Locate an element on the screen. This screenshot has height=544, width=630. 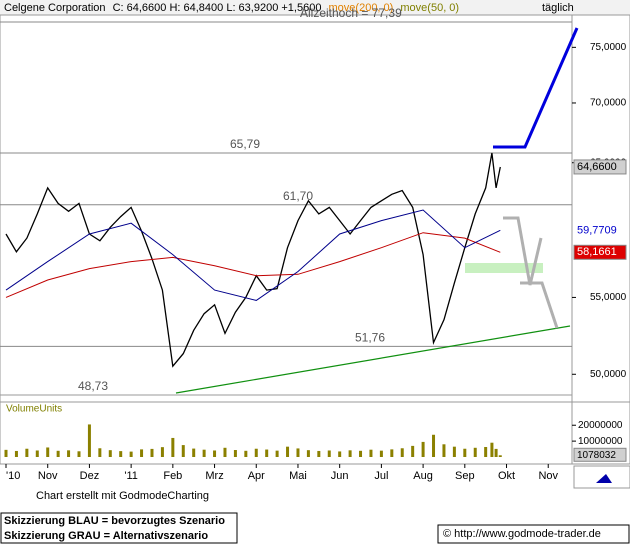
x-tick-label: Dez is located at coordinates (90, 476).